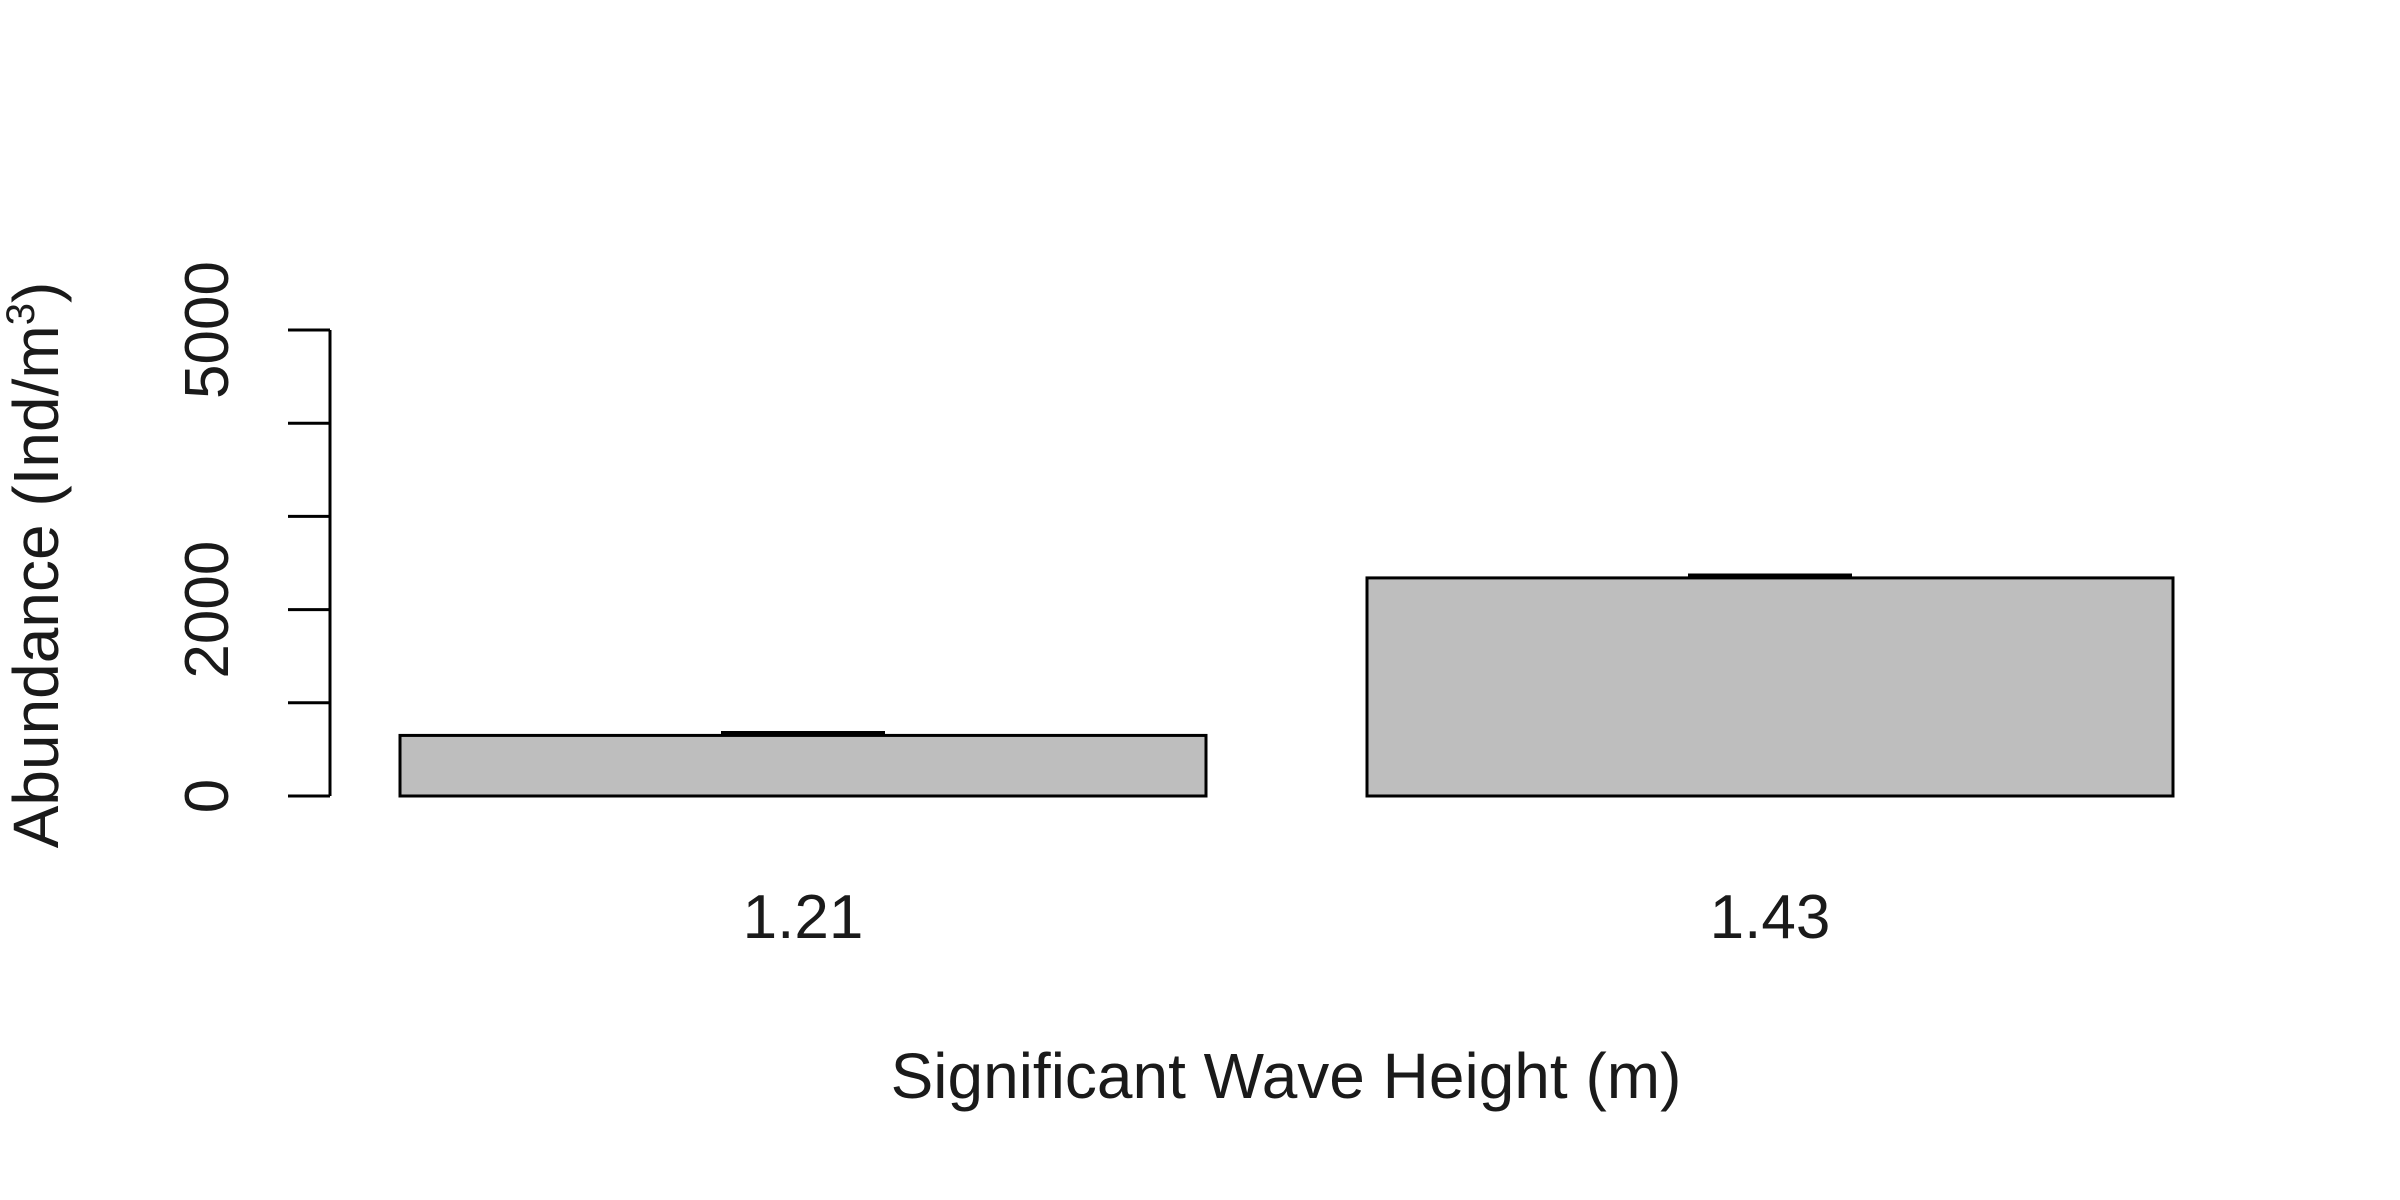 This screenshot has height=1200, width=2400. I want to click on y-axis-title-main: Abundance (Ind/m, so click(36, 586).